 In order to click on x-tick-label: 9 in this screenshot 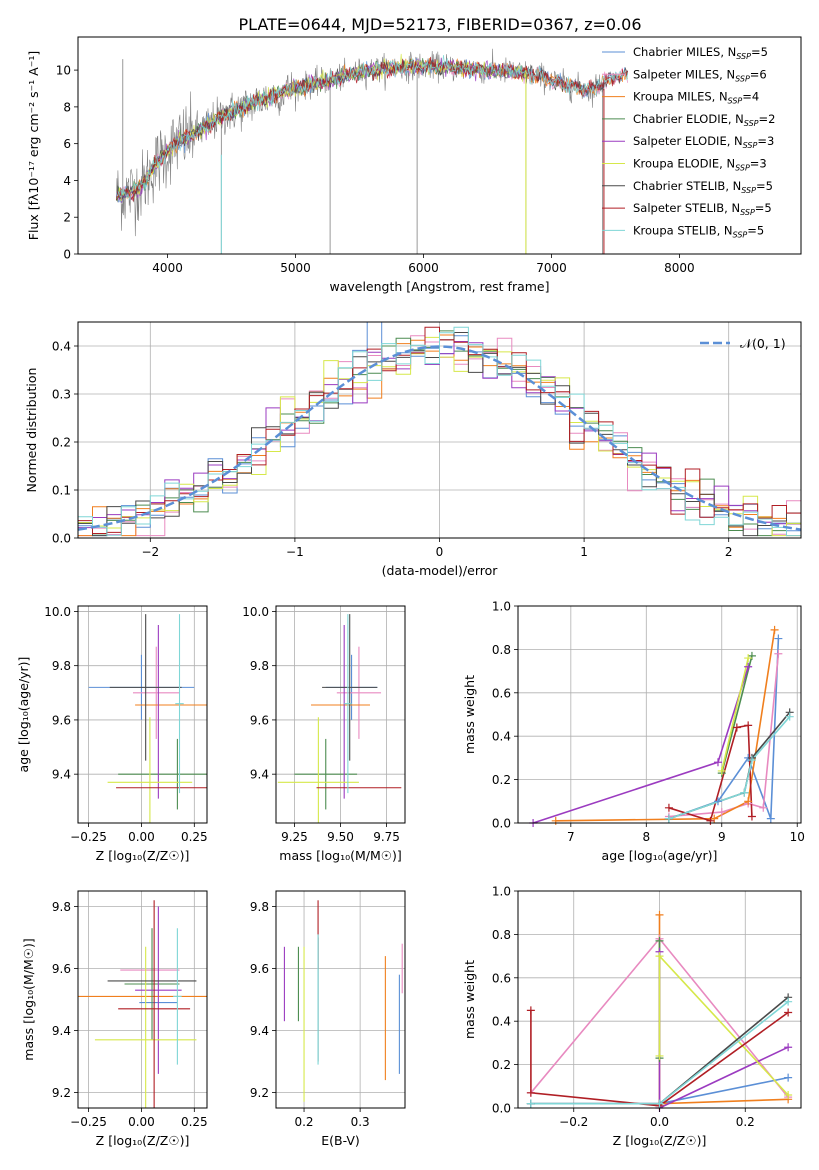, I will do `click(722, 837)`.